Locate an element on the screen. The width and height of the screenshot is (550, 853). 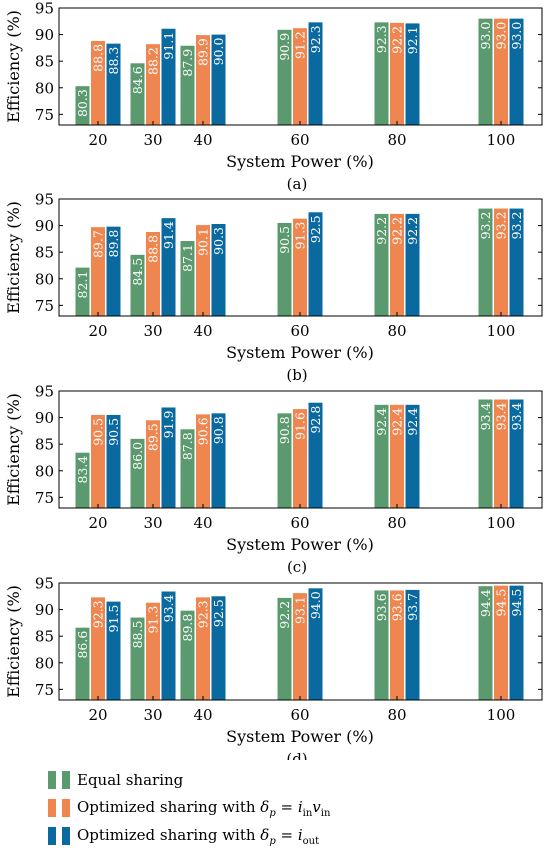
bar-d-40-s1 is located at coordinates (187, 655).